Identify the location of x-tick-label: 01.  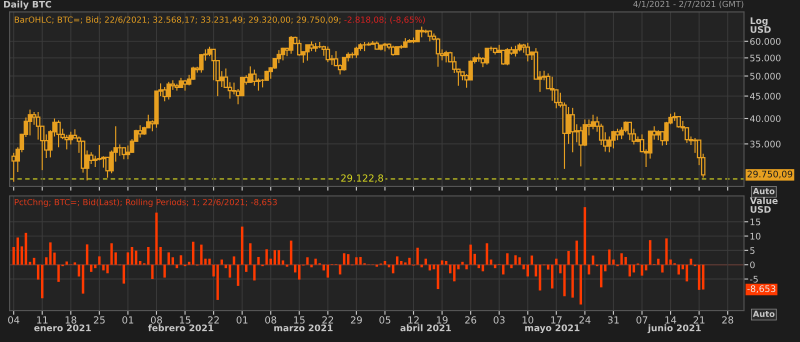
(128, 320).